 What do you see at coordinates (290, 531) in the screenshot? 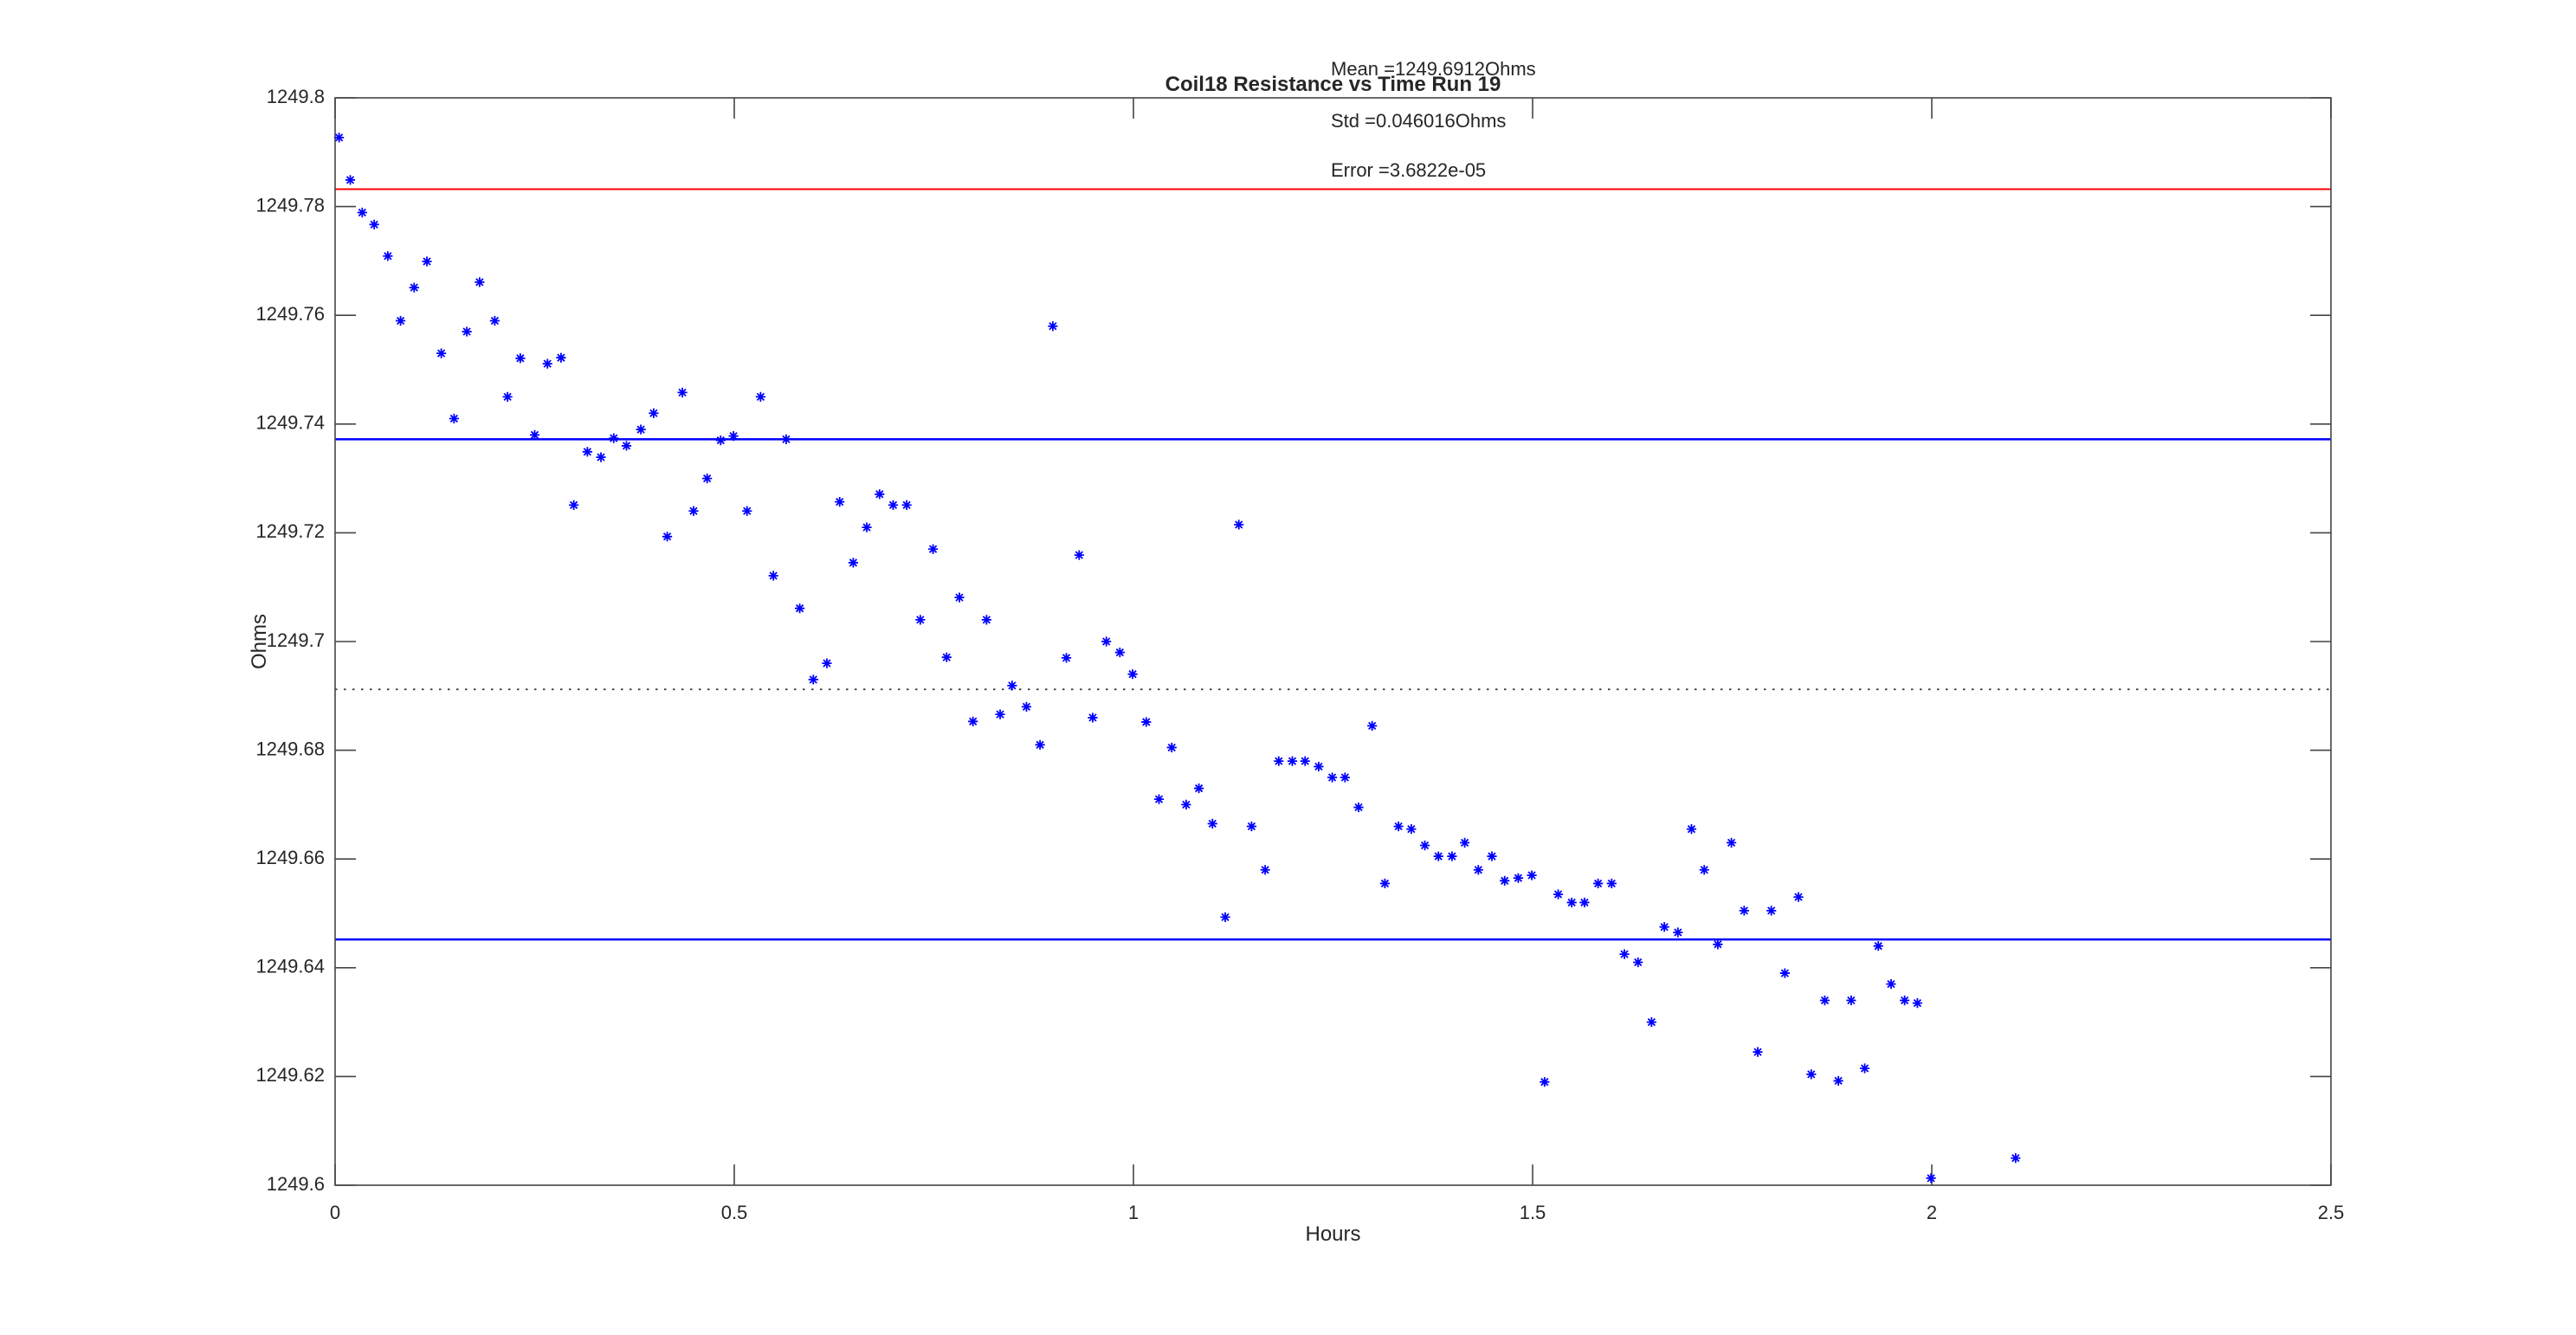
I see `y-tick-label: 1249.72` at bounding box center [290, 531].